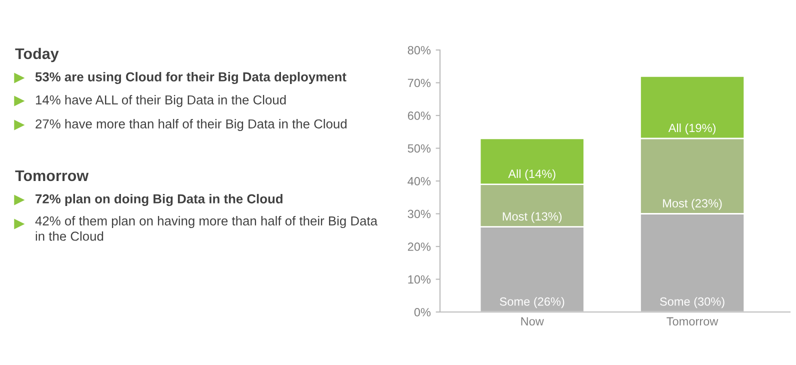  Describe the element at coordinates (692, 302) in the screenshot. I see `data-label: Some (30%)` at that location.